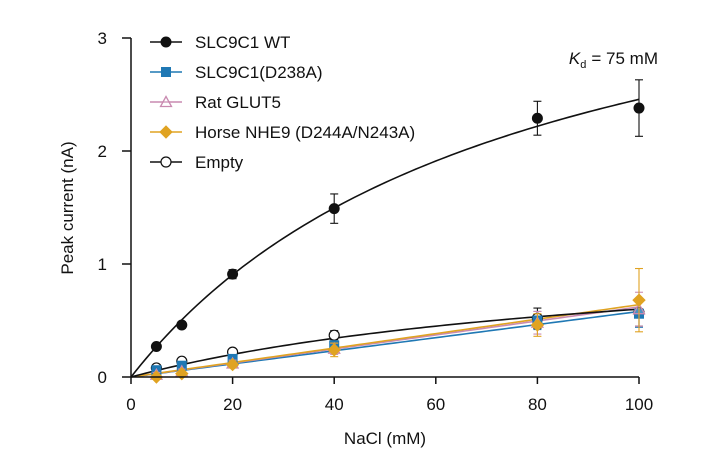 This screenshot has height=454, width=701. I want to click on legend-item: SLC9C1 WT, so click(220, 42).